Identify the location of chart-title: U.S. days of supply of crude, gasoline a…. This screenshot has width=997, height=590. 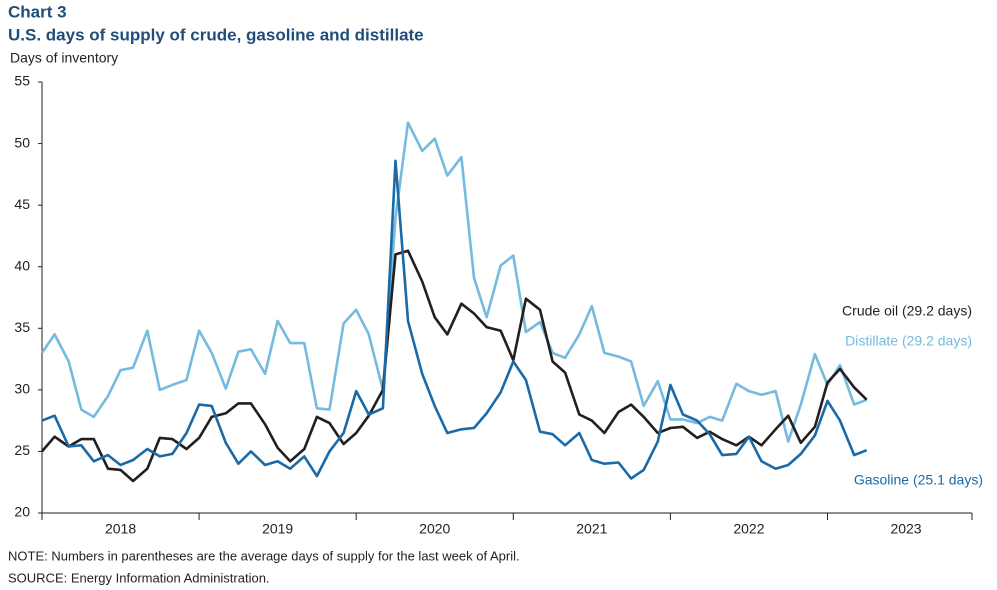
(216, 34).